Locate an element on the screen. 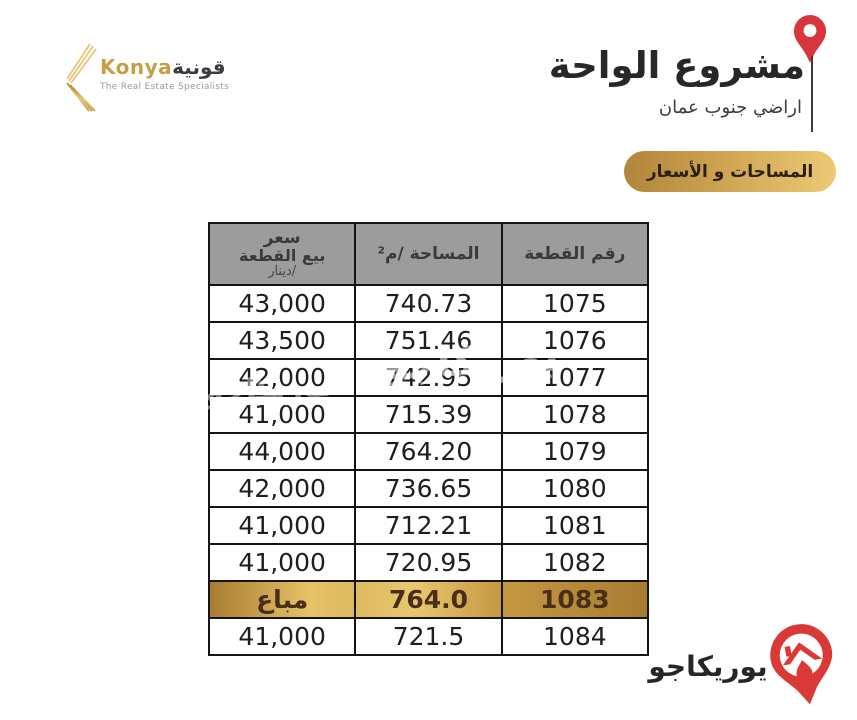 The height and width of the screenshot is (720, 857). table-row: 1080 736.65 42,000 is located at coordinates (428, 488).